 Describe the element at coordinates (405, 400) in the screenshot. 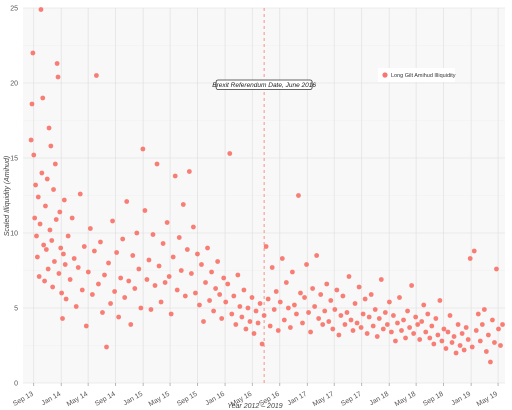

I see `x-tick-label: May 18` at that location.